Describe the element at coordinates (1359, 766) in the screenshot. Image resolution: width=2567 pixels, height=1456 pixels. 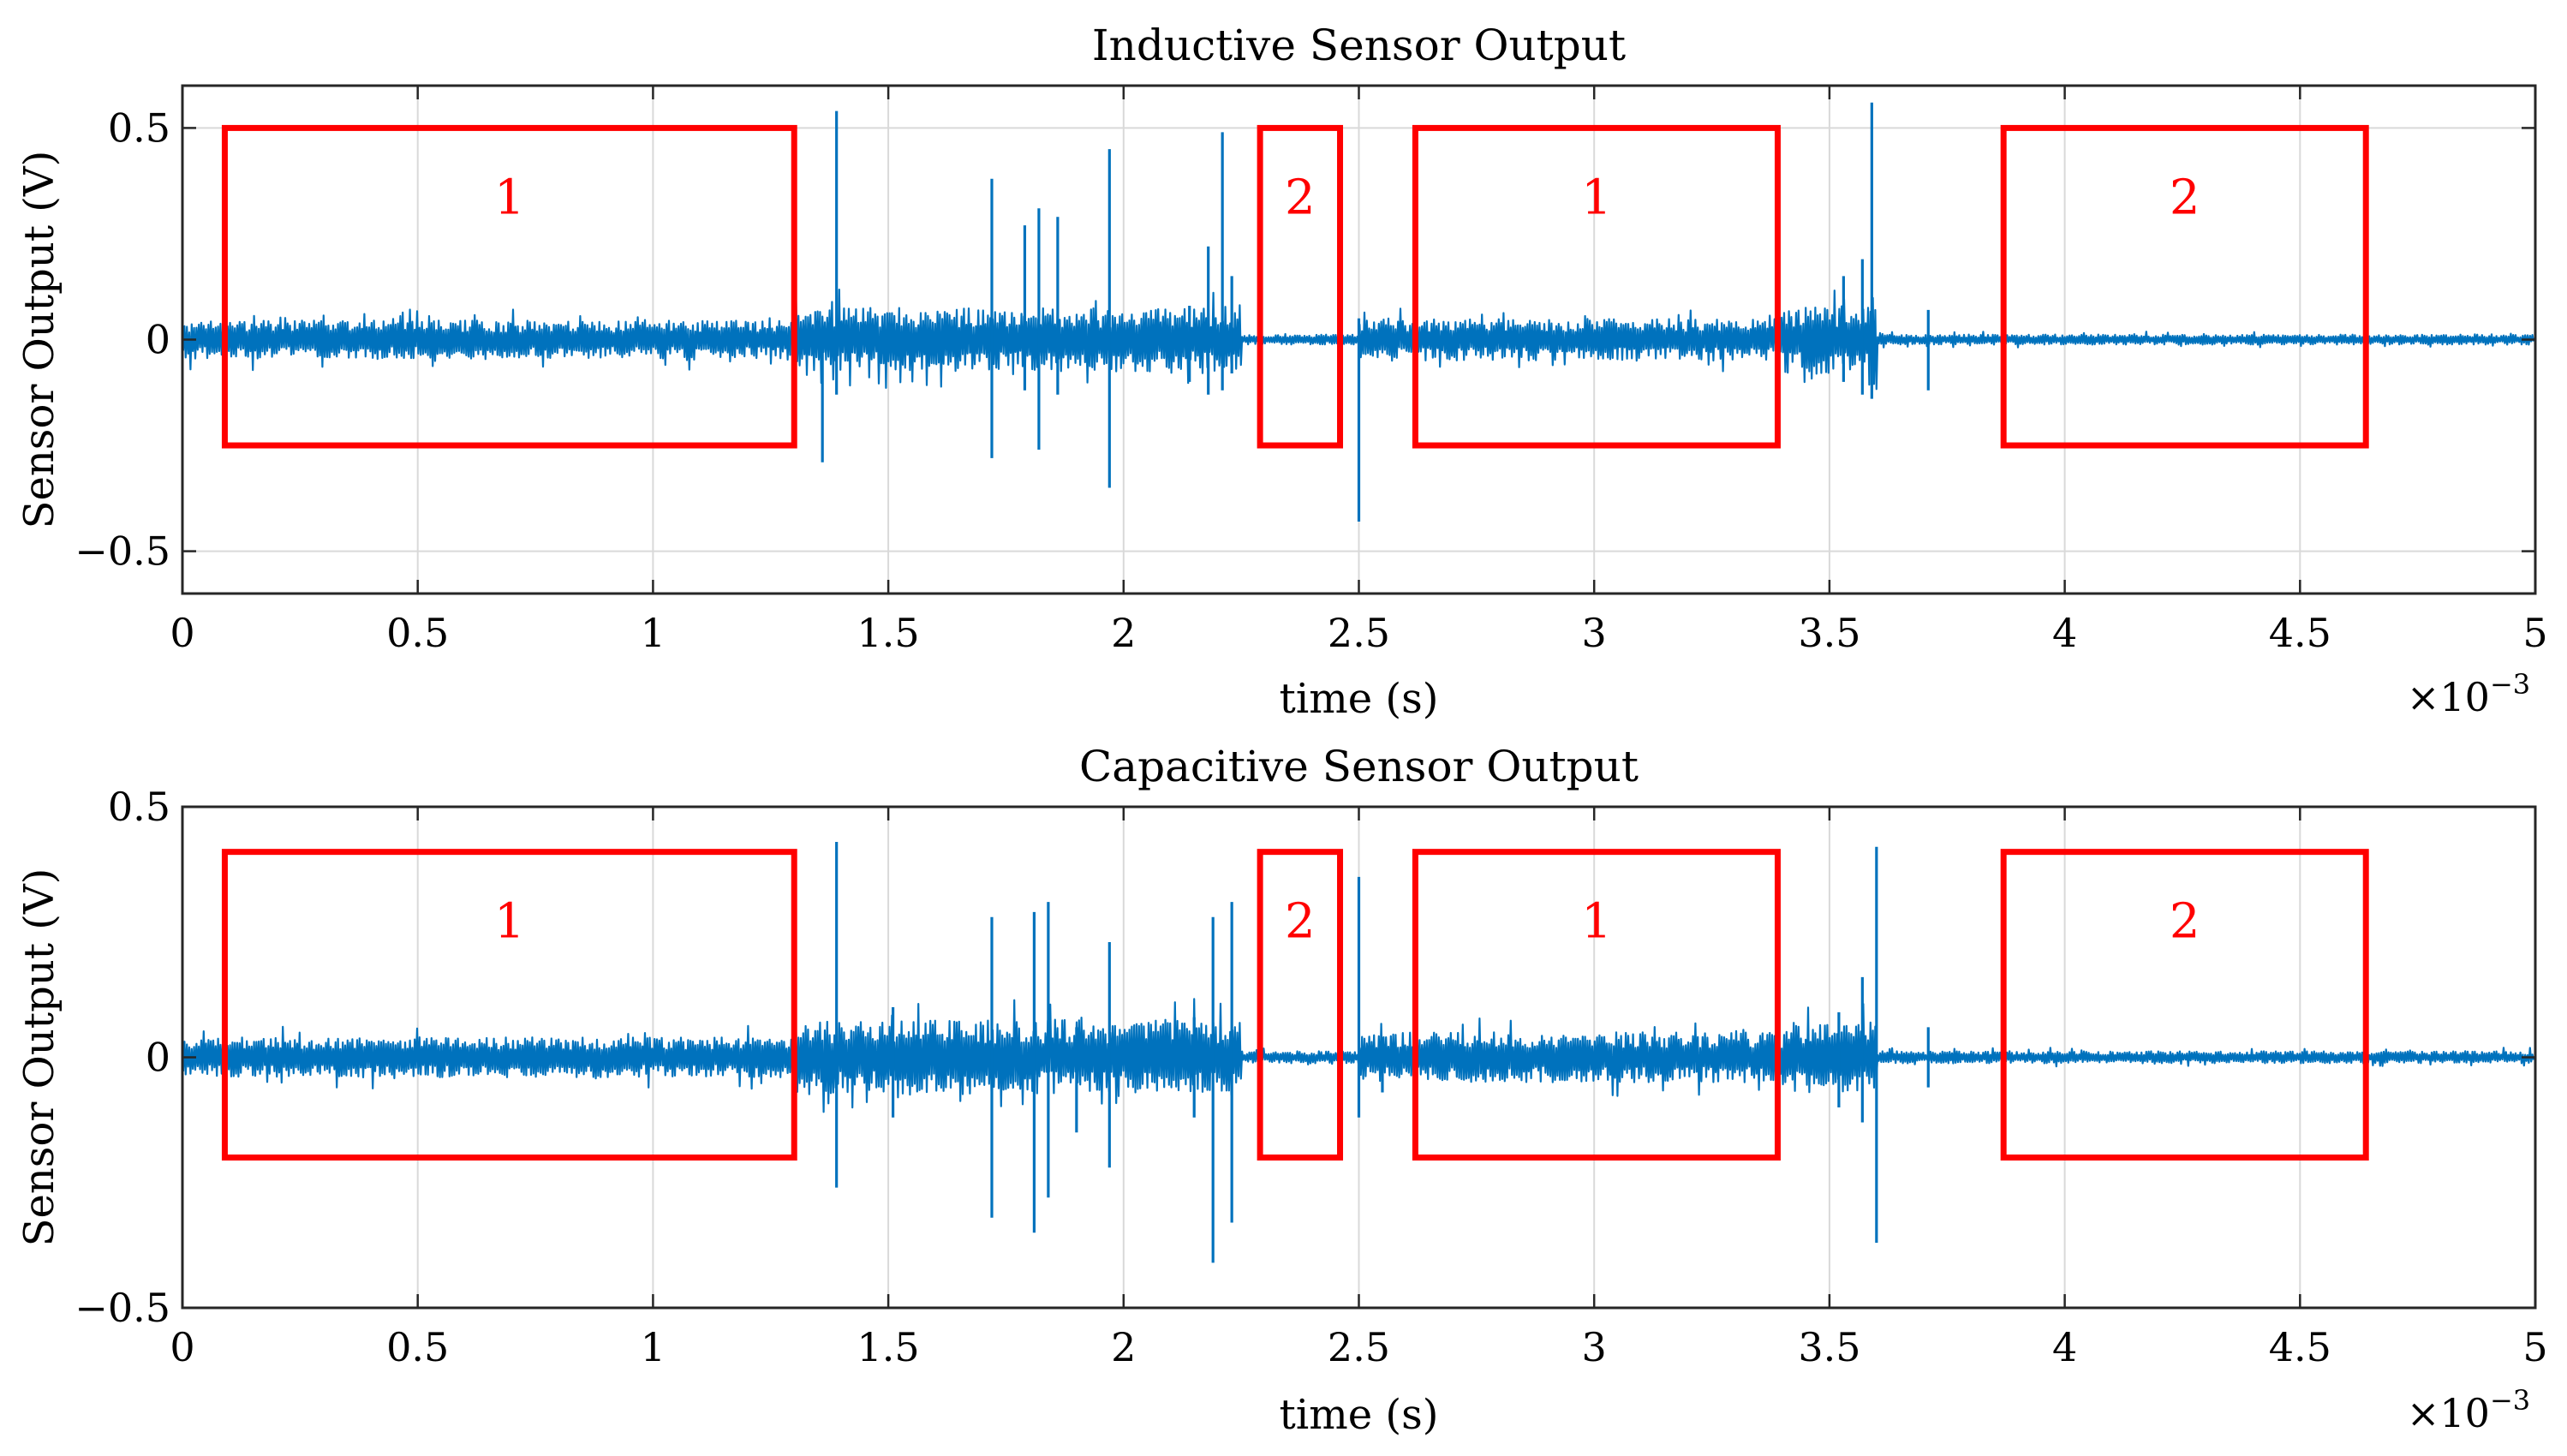
I see `chart-title: Capacitive Sensor Output` at that location.